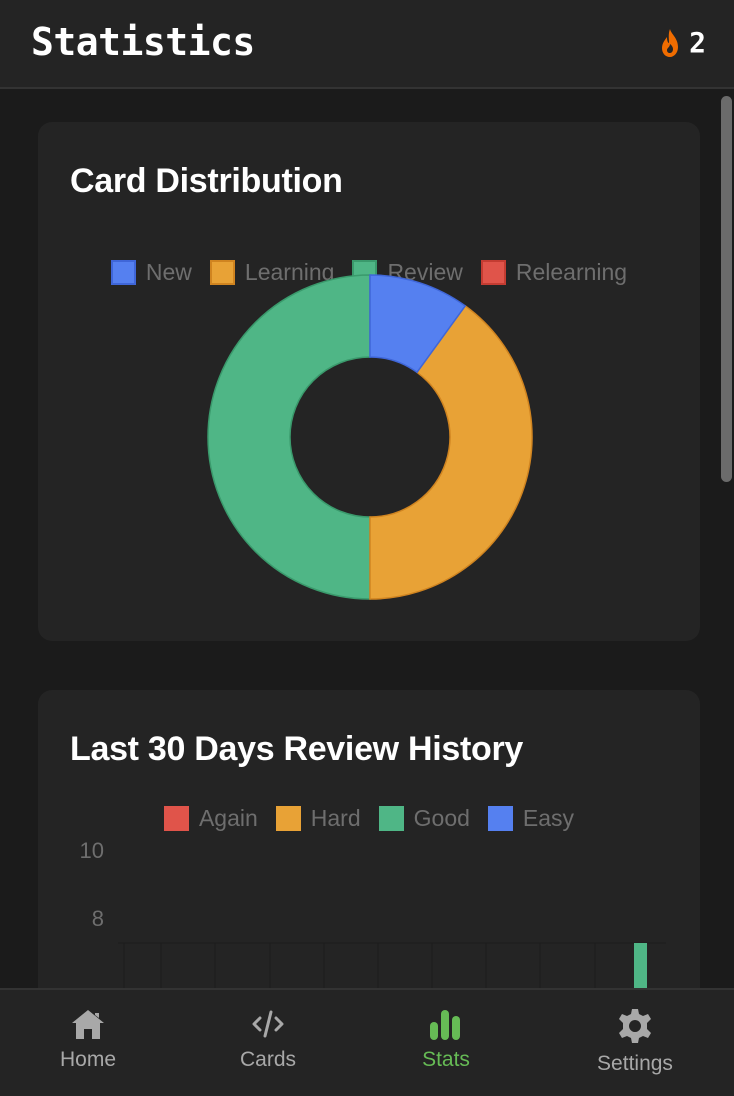 This screenshot has width=734, height=1096. I want to click on nav-label: Stats, so click(446, 1059).